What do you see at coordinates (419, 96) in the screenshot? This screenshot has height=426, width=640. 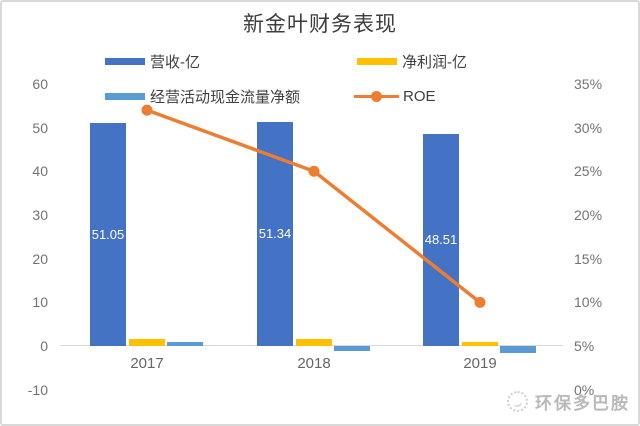 I see `legend-label-roe: ROE` at bounding box center [419, 96].